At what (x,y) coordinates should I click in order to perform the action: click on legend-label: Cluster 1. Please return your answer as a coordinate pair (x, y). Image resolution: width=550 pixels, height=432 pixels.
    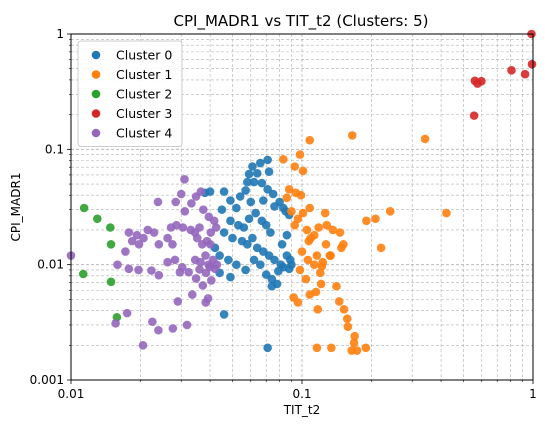
    Looking at the image, I should click on (144, 74).